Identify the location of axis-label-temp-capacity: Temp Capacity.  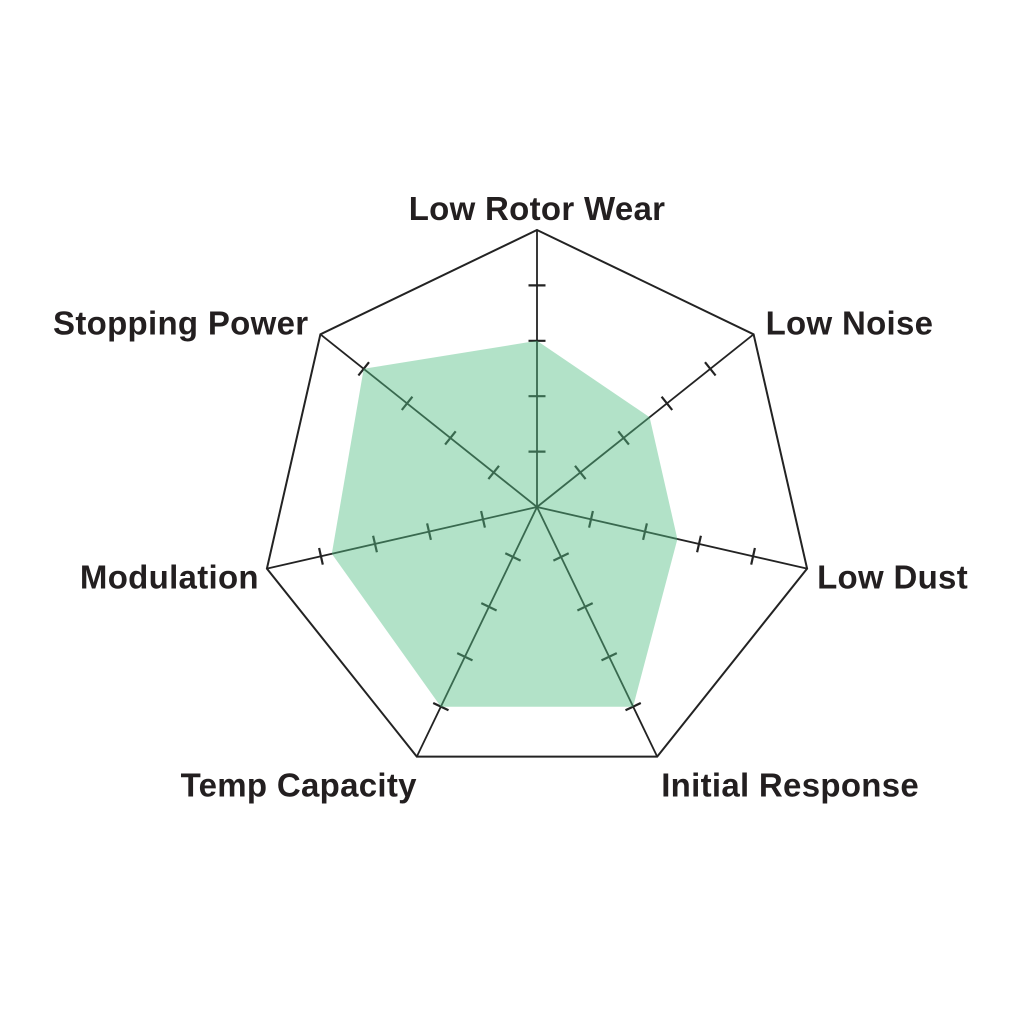
(299, 785).